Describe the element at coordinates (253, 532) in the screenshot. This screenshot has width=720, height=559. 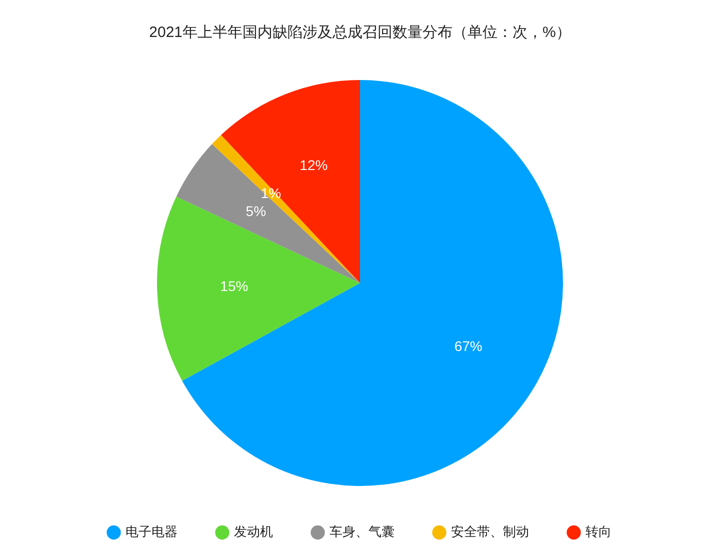
I see `legend-label: 发动机` at that location.